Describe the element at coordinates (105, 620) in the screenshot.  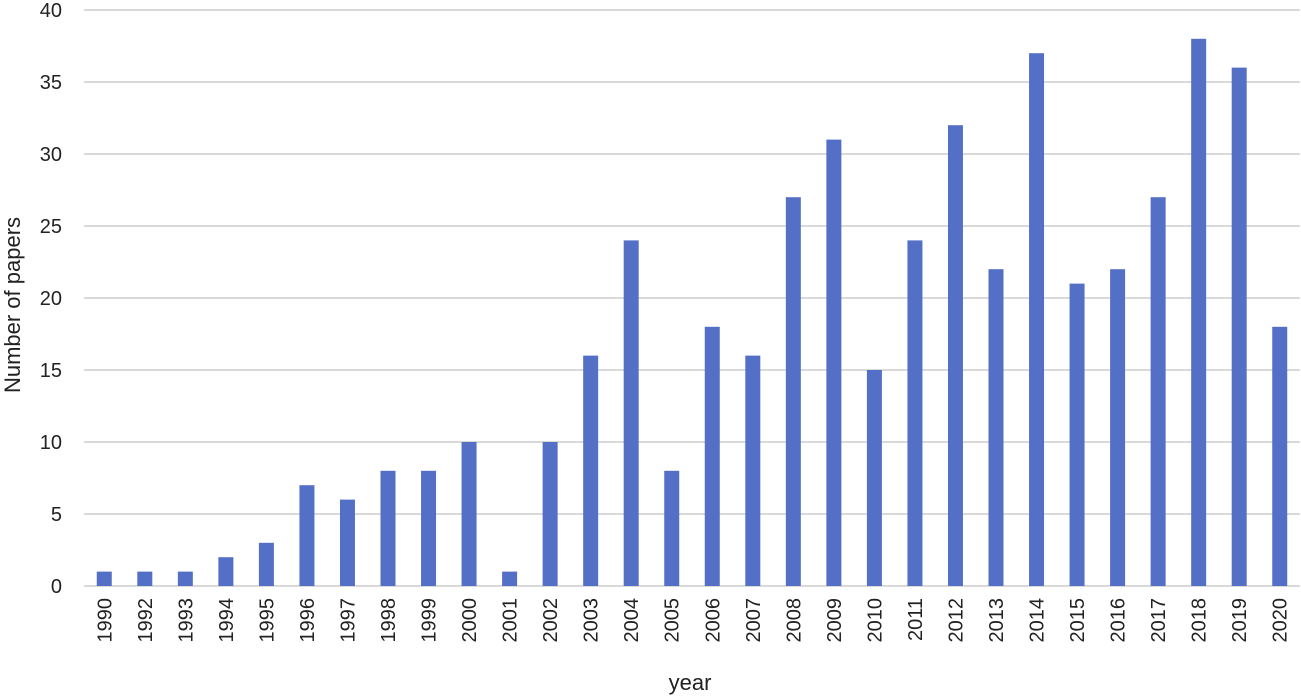
I see `x-tick-label: 1990` at that location.